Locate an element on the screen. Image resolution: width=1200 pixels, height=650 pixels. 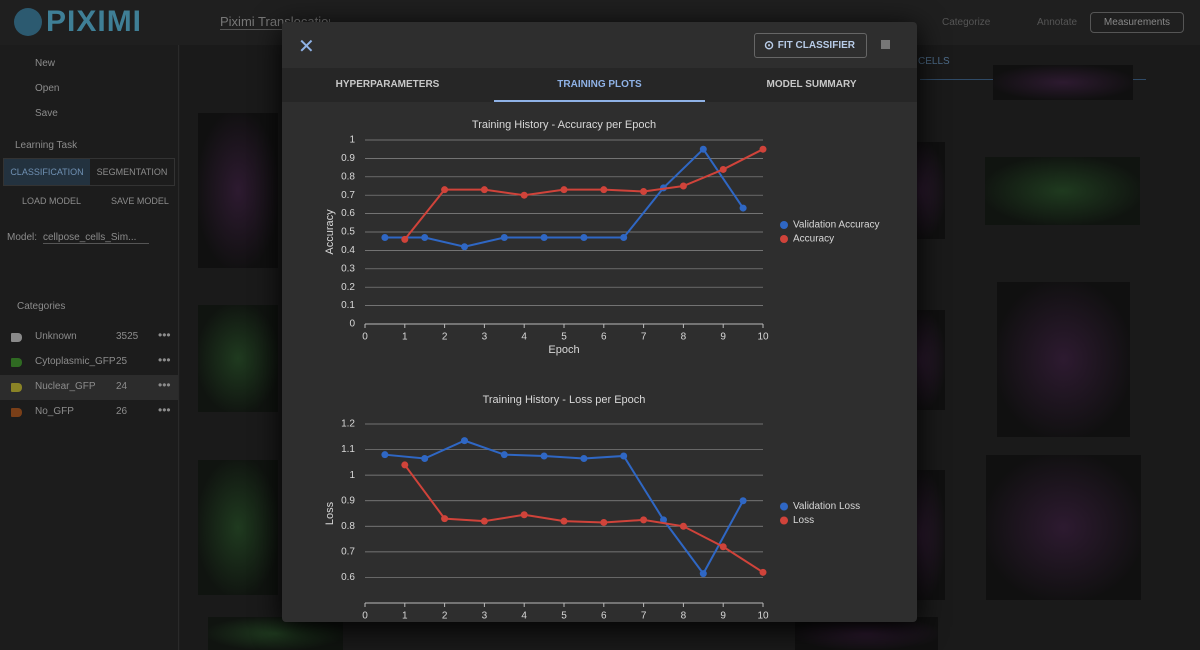
category-row: Unknown 3525 ••• is located at coordinates (89, 337).